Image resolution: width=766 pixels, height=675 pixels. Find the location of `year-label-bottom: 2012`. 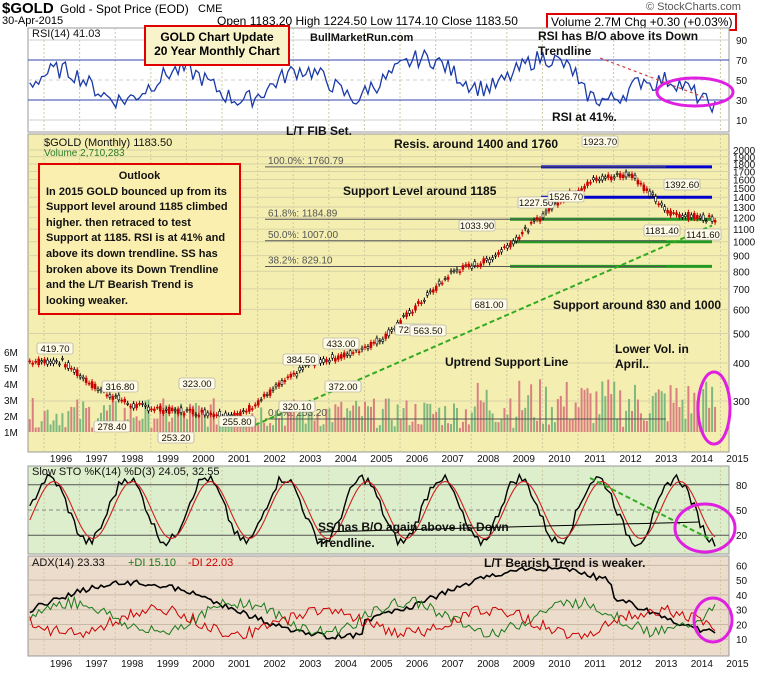

year-label-bottom: 2012 is located at coordinates (630, 664).